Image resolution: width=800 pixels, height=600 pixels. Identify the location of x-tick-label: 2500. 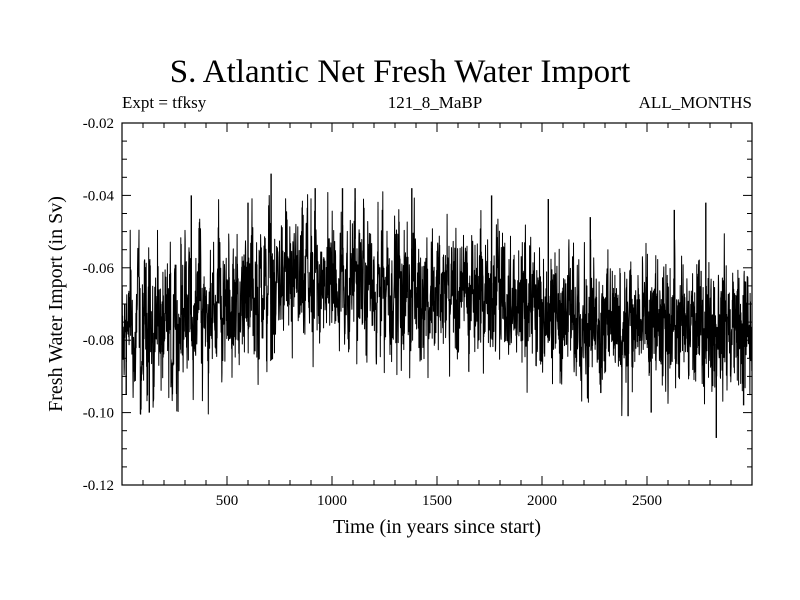
(647, 501).